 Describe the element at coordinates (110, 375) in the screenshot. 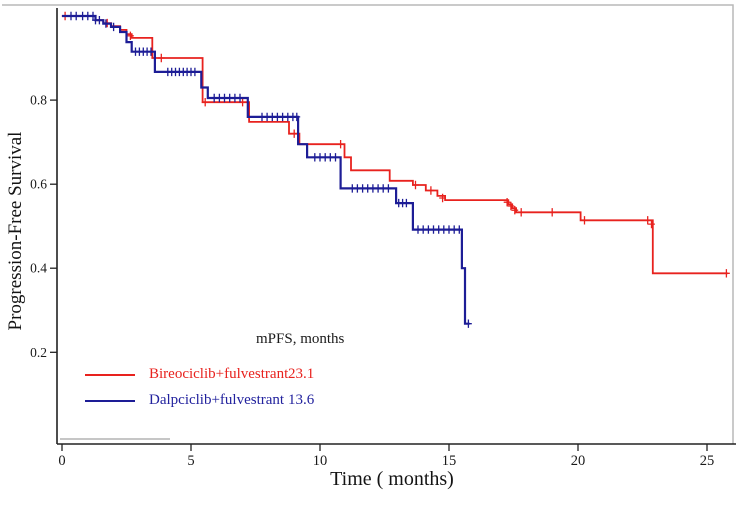

I see `bireociclib-line-swatch` at that location.